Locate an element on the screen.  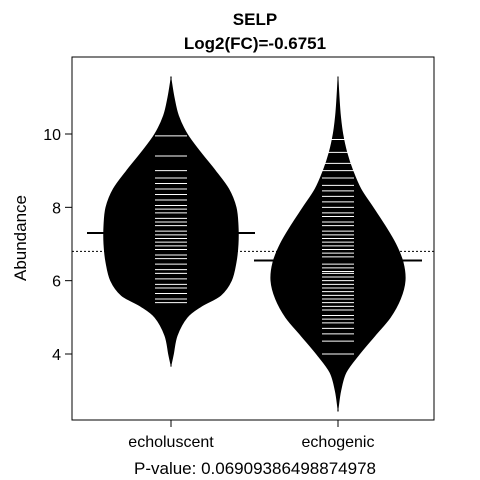
y-tick-label: 4 is located at coordinates (56, 355).